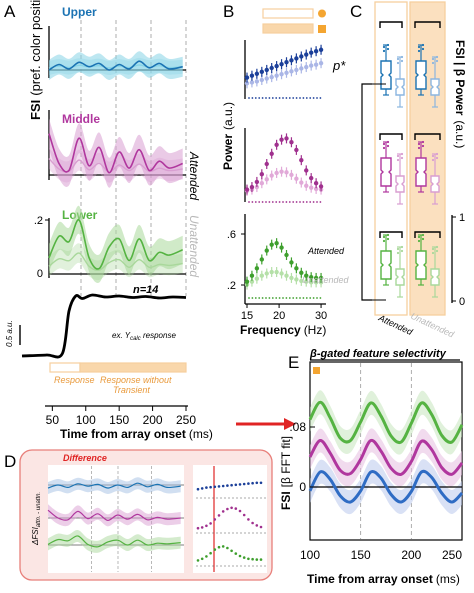 Image resolution: width=474 pixels, height=593 pixels. Describe the element at coordinates (121, 416) in the screenshot. I see `panel-a-xticks: 50 100 150 200 250` at that location.